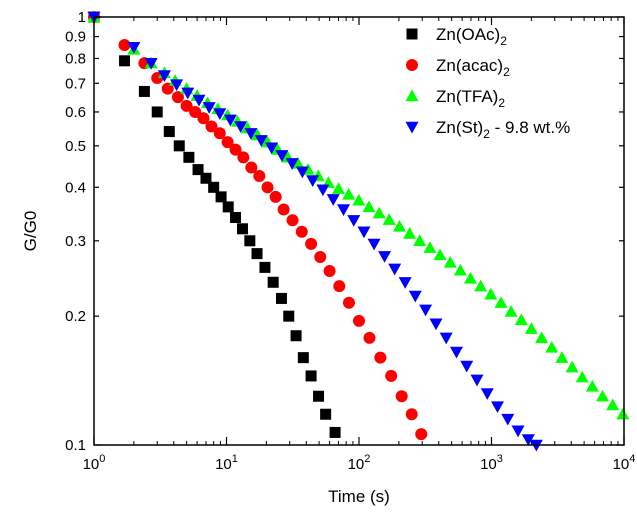 This screenshot has width=637, height=513. I want to click on x-tick-label: 10², so click(359, 463).